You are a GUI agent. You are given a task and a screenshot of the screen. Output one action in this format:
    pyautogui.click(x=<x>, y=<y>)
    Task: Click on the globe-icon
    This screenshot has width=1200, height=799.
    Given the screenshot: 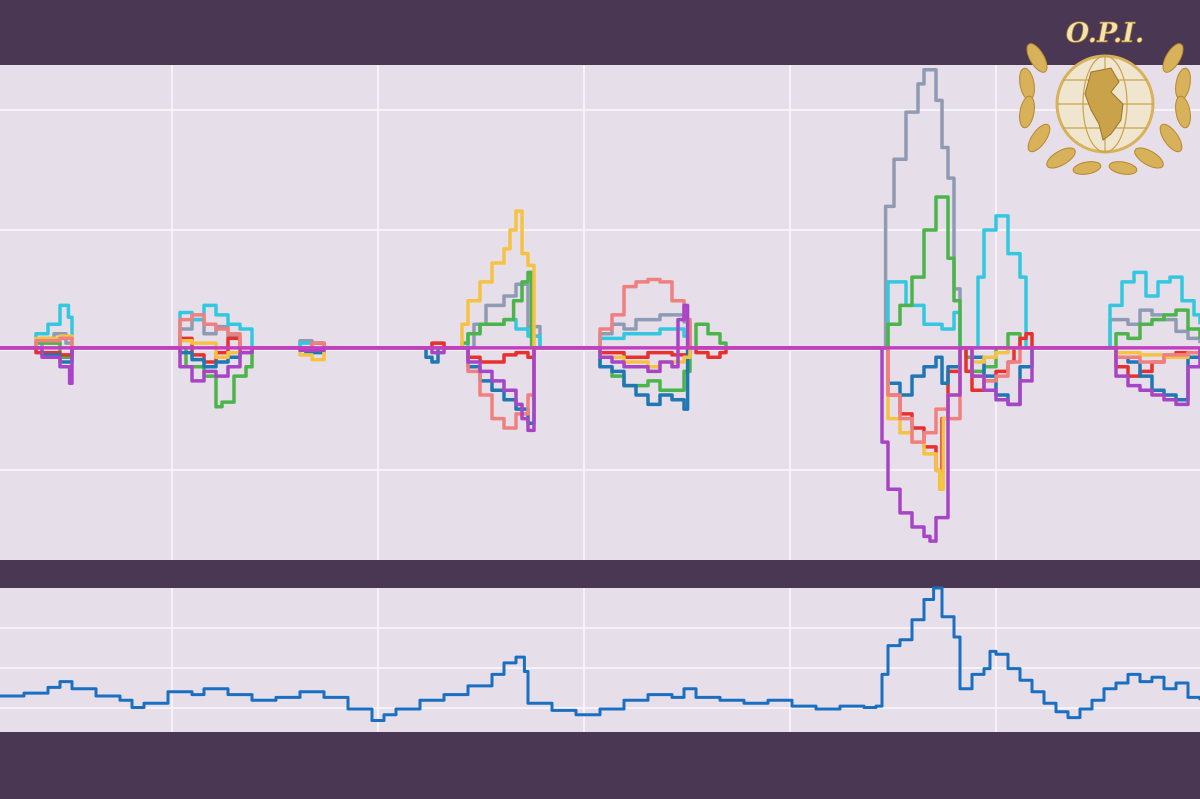 What is the action you would take?
    pyautogui.click(x=1105, y=104)
    